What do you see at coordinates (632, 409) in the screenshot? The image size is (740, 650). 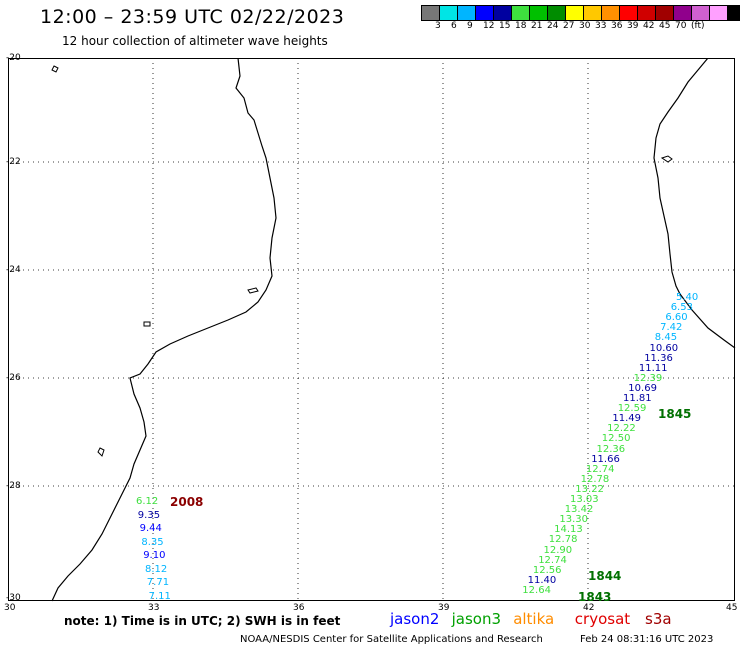 I see `wave-height-obs: 12.59` at bounding box center [632, 409].